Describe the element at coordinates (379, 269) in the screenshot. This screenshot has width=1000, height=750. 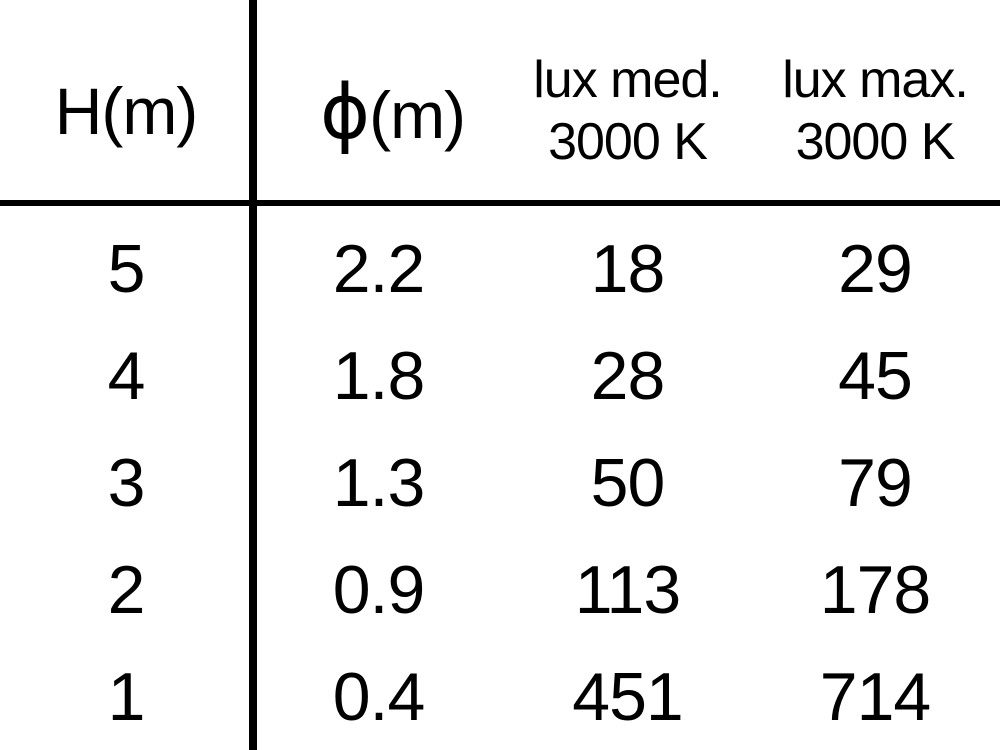
I see `cell-phi: 2.2` at that location.